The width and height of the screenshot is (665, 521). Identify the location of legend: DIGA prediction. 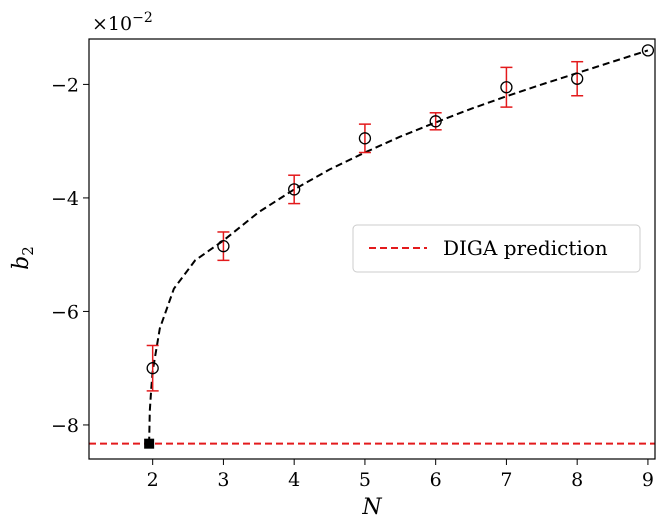
(496, 248).